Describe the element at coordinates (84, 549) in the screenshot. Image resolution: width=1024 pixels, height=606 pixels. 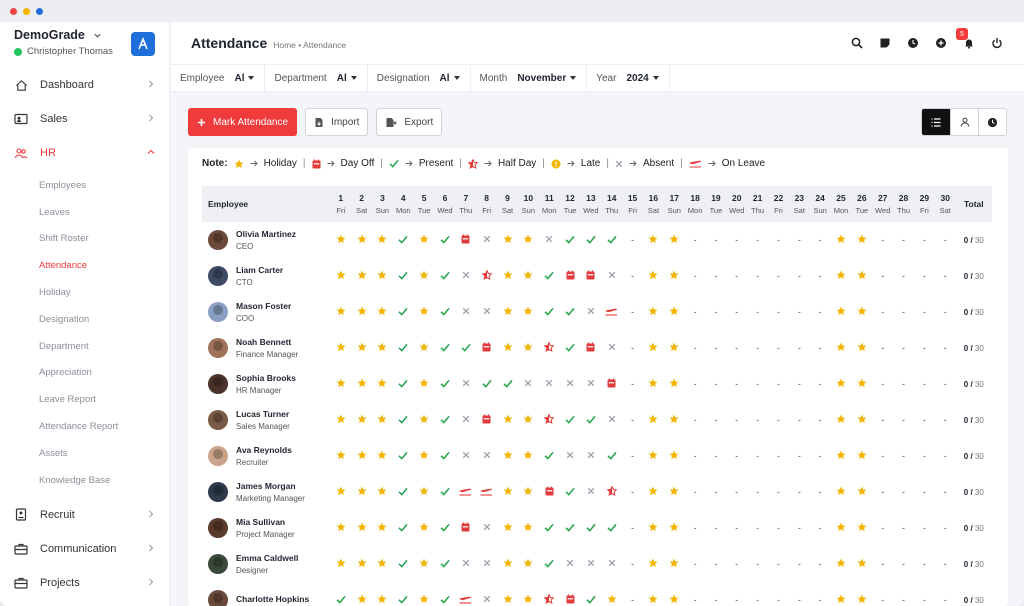
I see `sidebar-item-communication: Communication` at that location.